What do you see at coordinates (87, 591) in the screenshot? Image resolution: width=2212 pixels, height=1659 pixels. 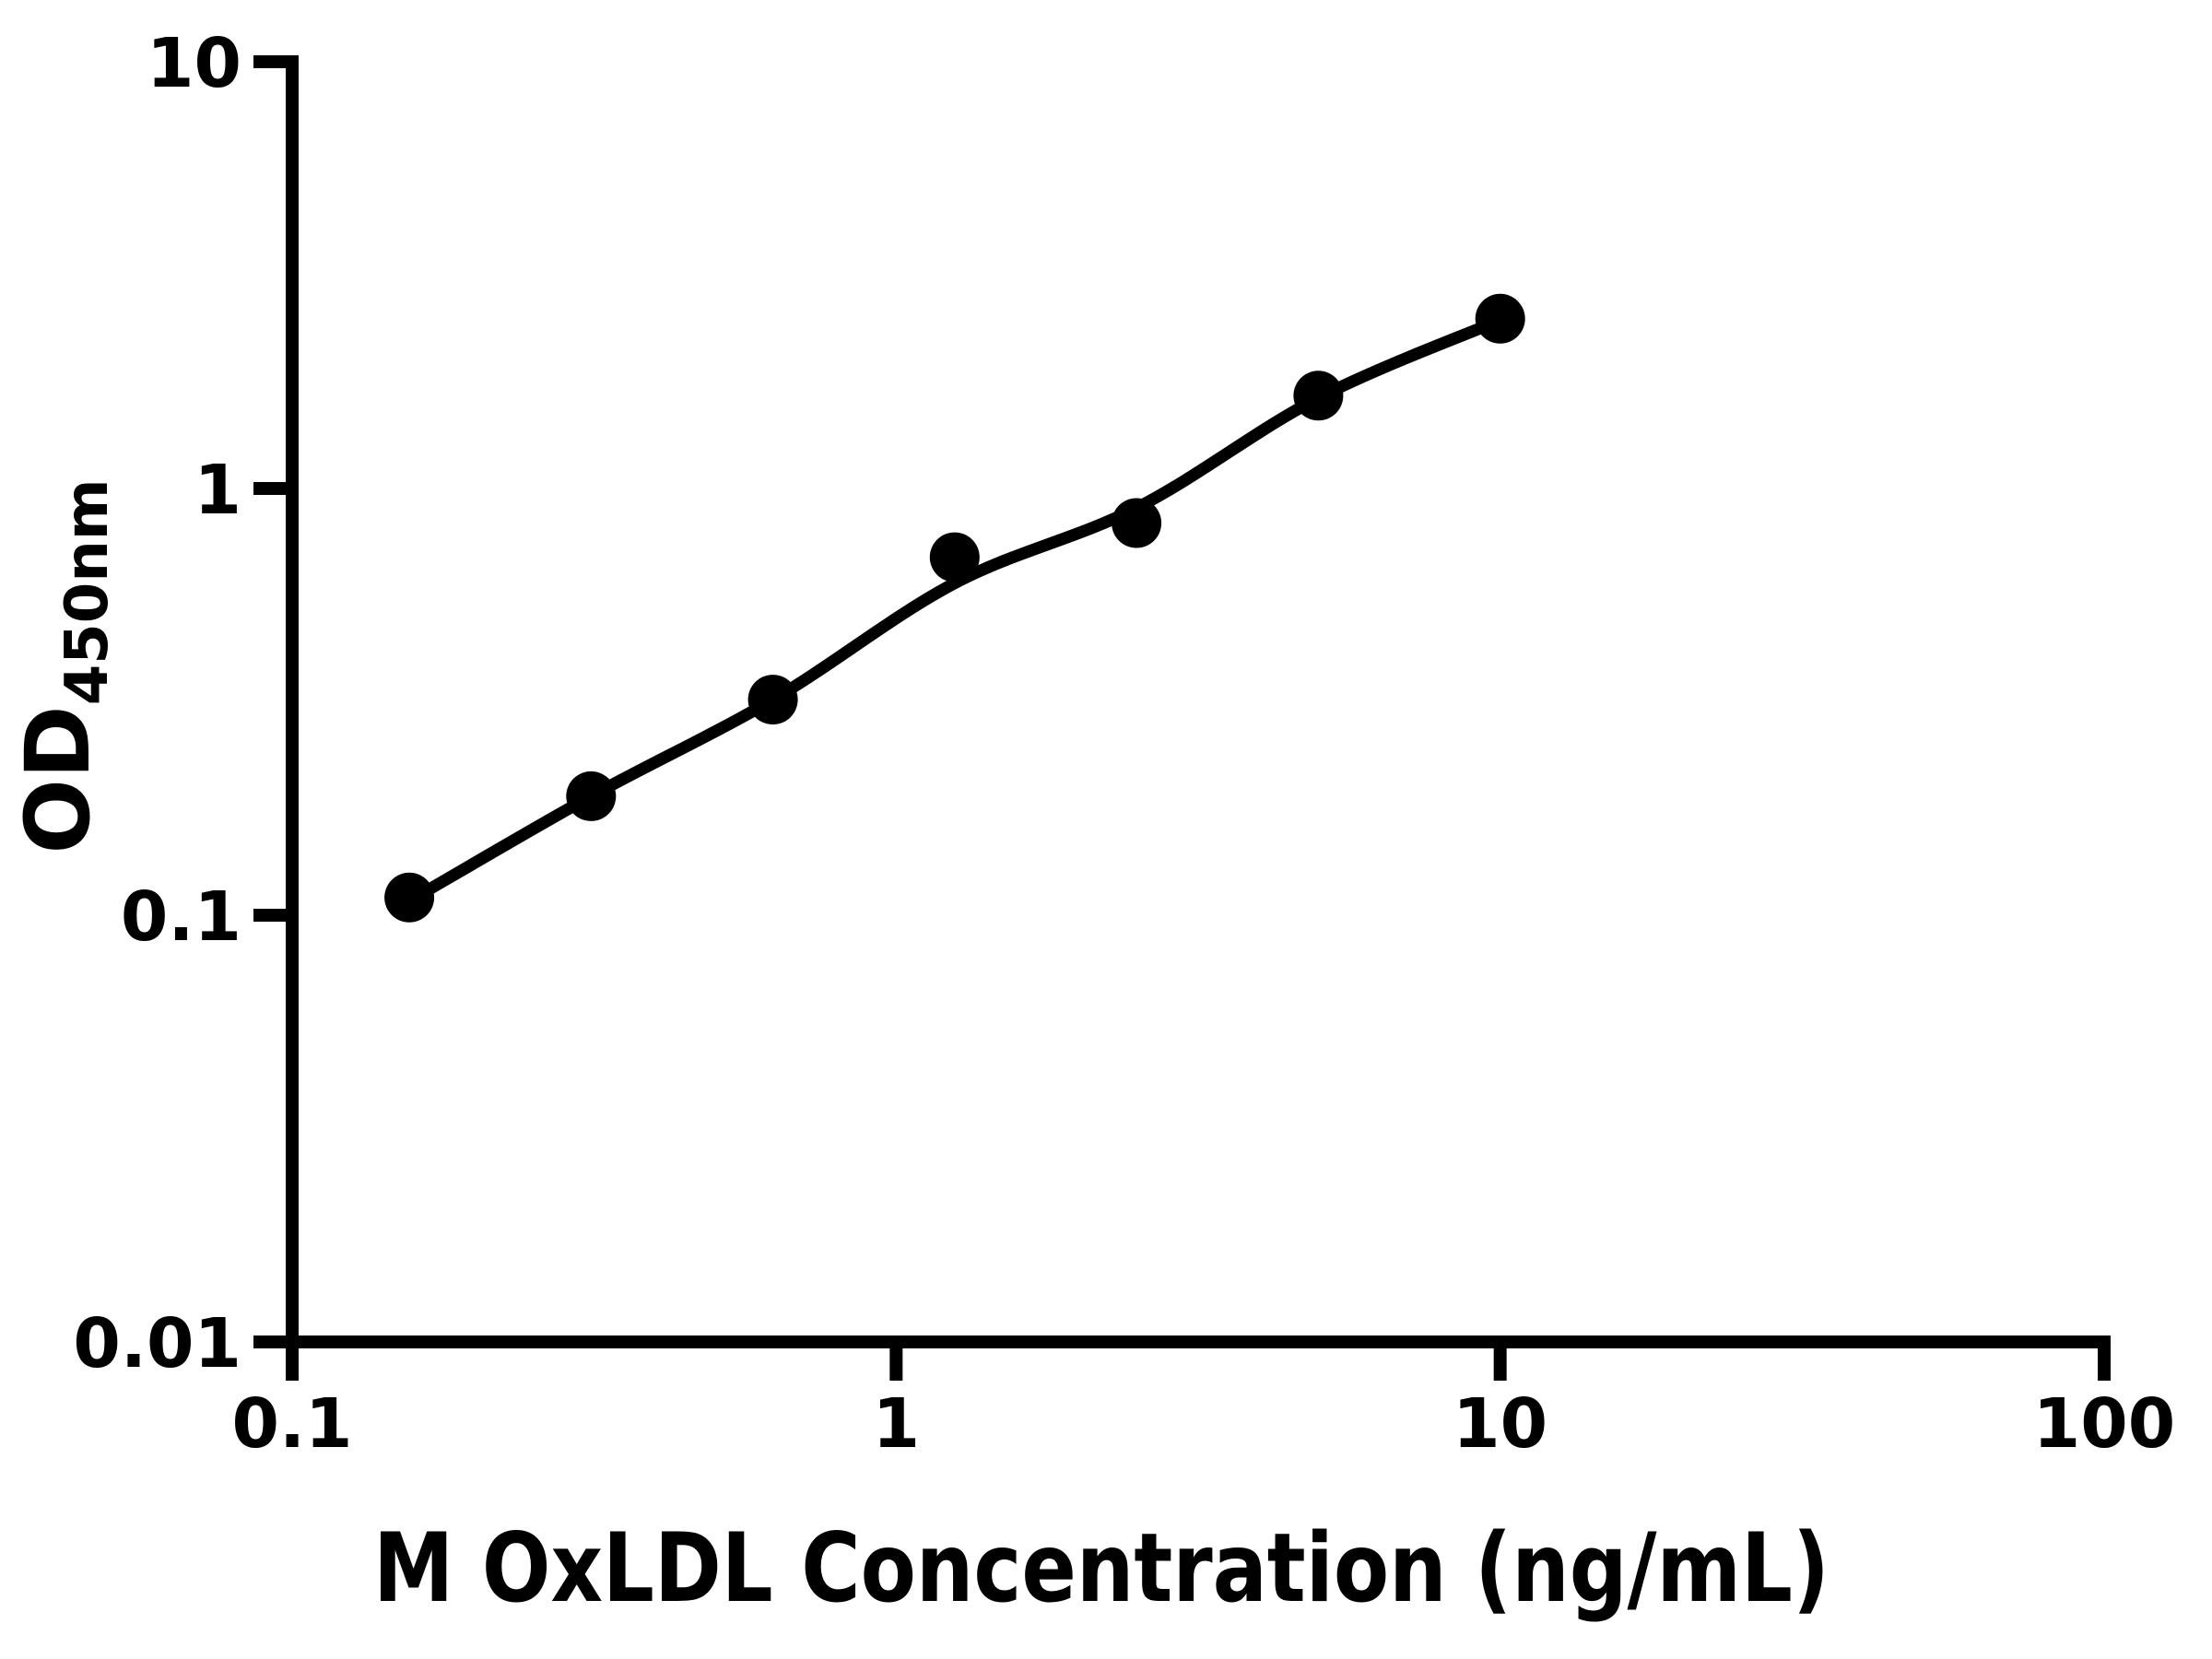 I see `y-axis-title-subscript: 450nm` at bounding box center [87, 591].